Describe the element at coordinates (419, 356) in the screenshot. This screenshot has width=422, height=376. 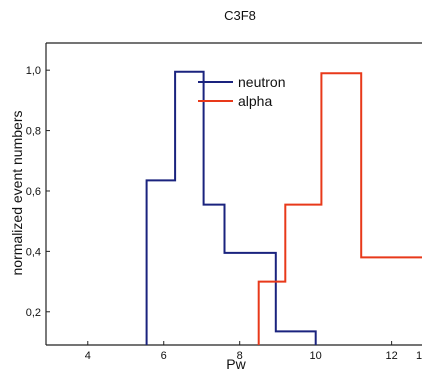
I see `x-tick-label: 1` at that location.